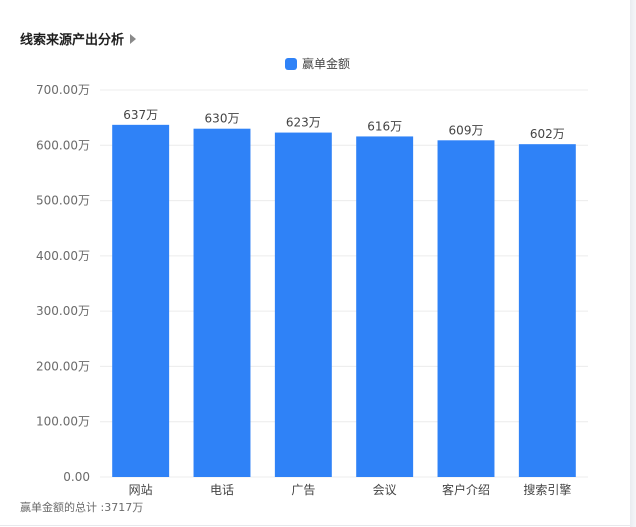  I want to click on y-tick-label: 100.00万, so click(63, 422).